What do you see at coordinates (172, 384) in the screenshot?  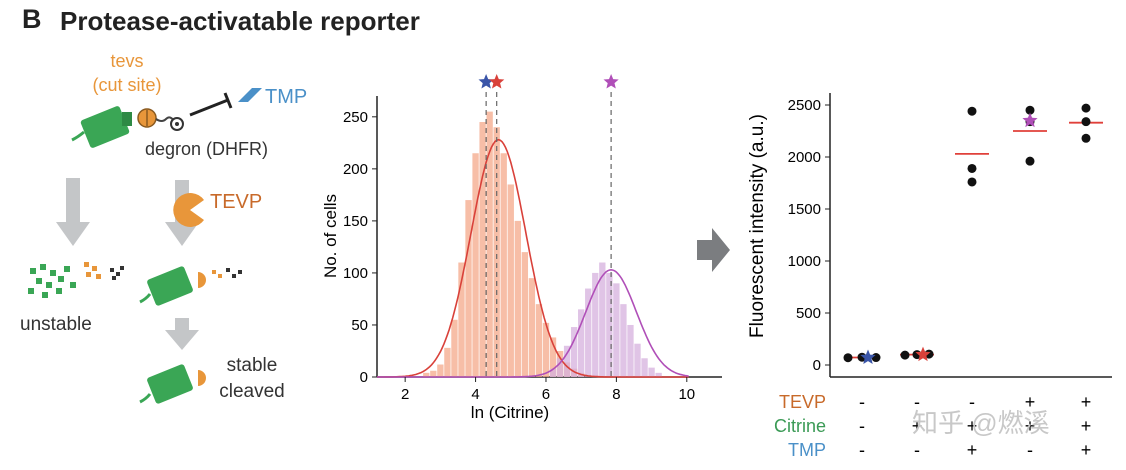 I see `stable-cleaved-icon` at bounding box center [172, 384].